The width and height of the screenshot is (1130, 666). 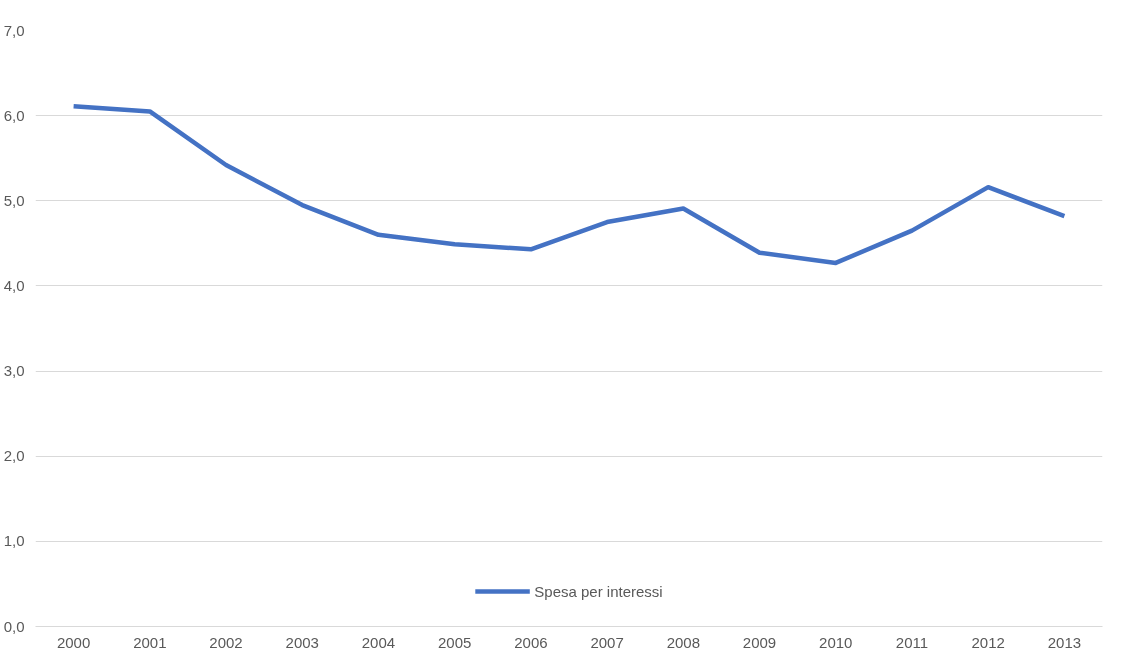 What do you see at coordinates (14, 30) in the screenshot?
I see `y-tick-label: 7,0` at bounding box center [14, 30].